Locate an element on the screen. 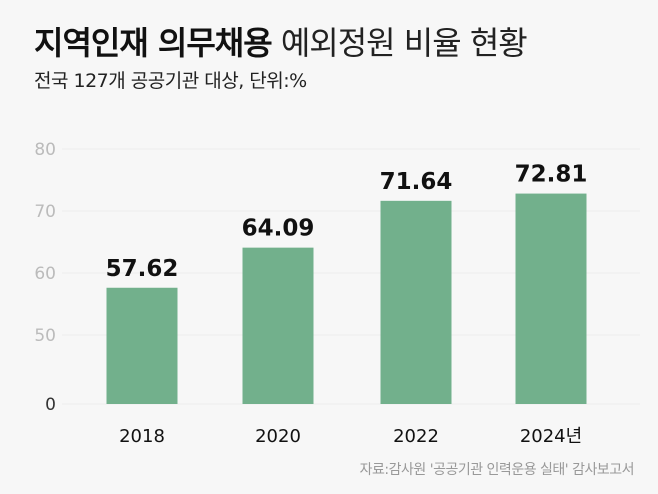 This screenshot has height=494, width=658. x-tick-label: 2020 is located at coordinates (278, 436).